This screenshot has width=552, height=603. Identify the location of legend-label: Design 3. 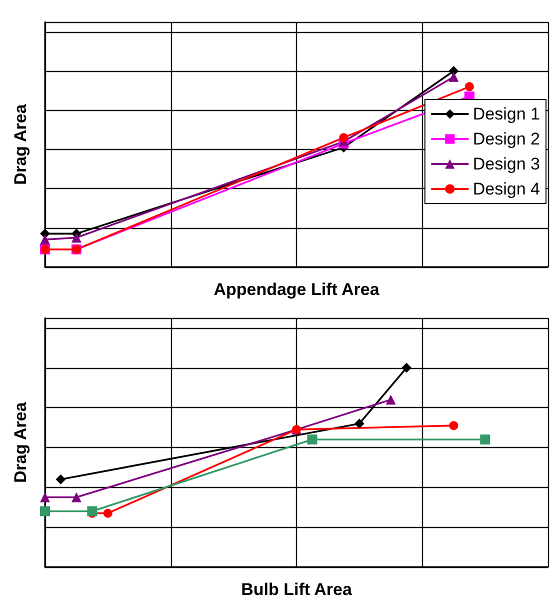
(506, 164).